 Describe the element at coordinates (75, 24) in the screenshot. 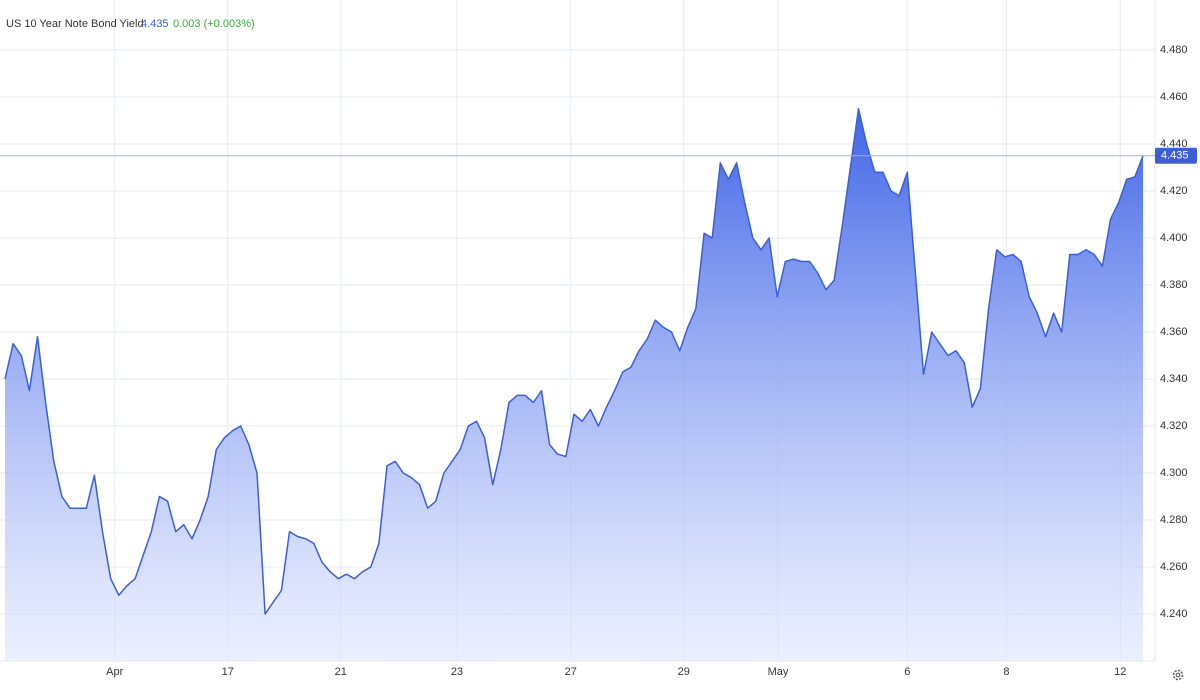

I see `chart-title: US 10 Year Note Bond Yield` at that location.